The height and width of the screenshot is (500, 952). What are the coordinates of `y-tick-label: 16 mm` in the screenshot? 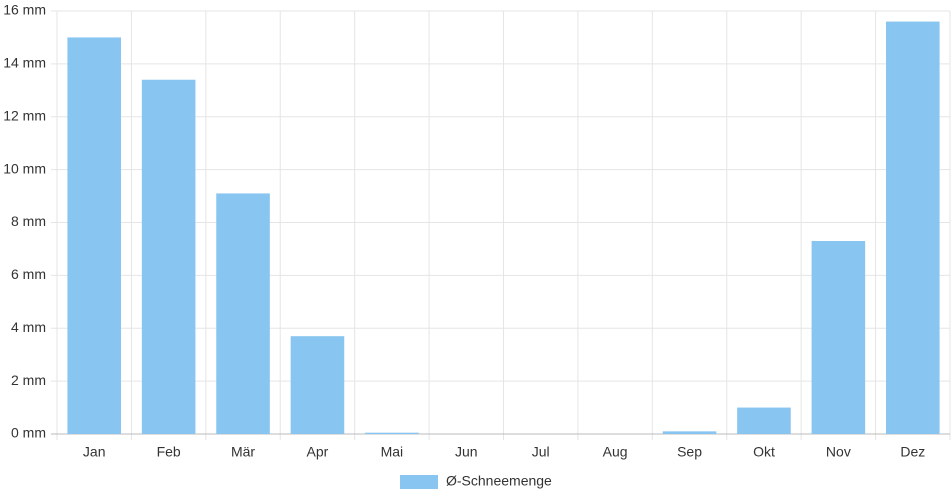 It's located at (24, 10).